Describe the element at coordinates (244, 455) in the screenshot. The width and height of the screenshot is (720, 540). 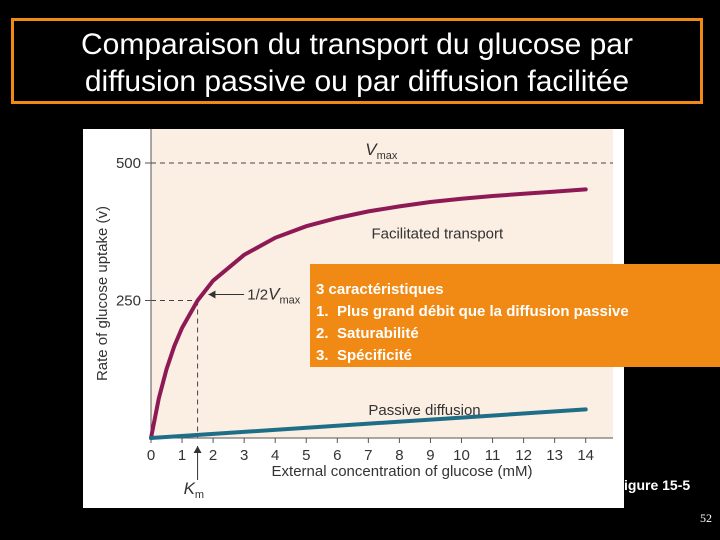
I see `x-tick-label: 3` at that location.